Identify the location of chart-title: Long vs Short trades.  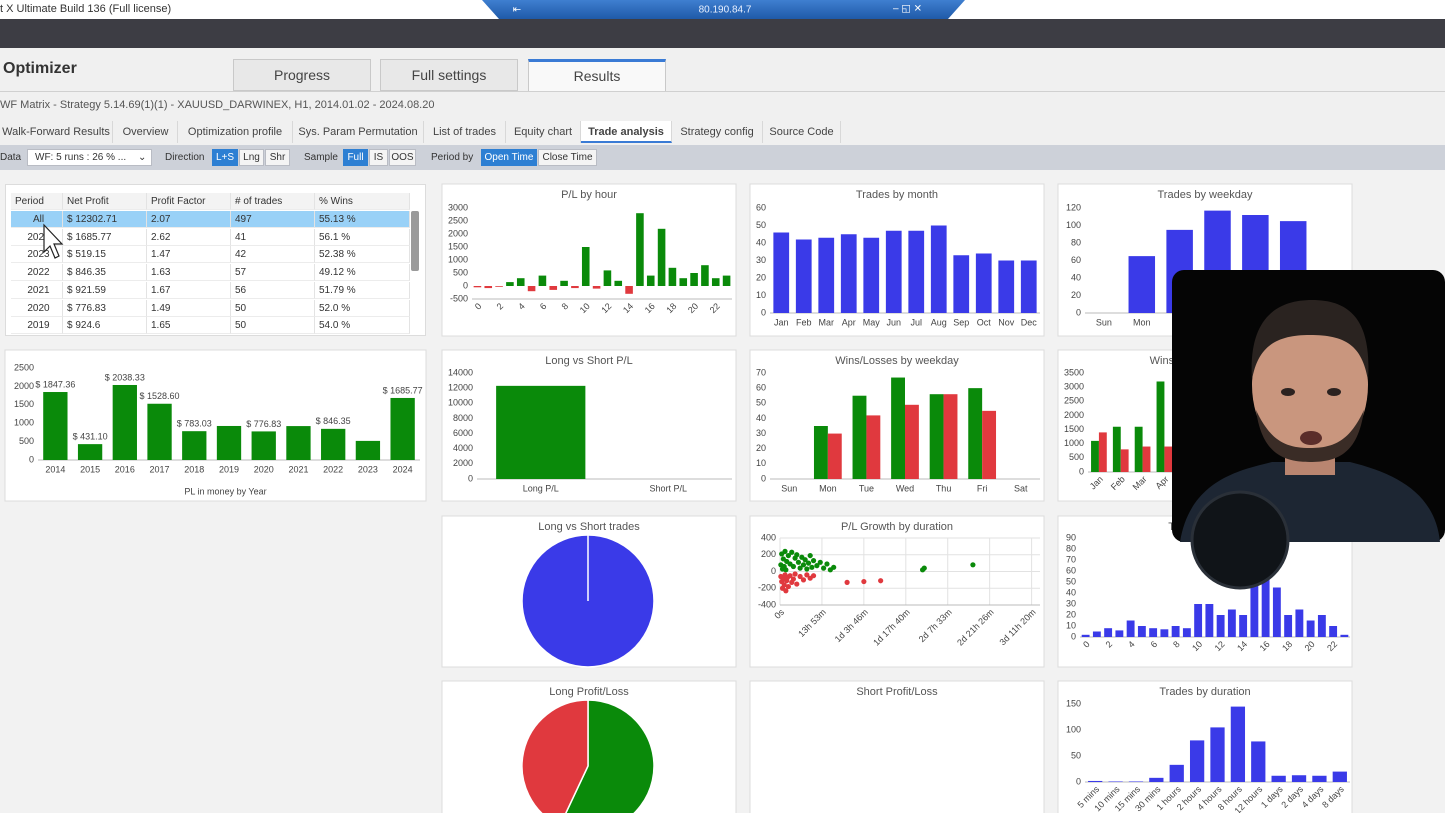
(589, 527).